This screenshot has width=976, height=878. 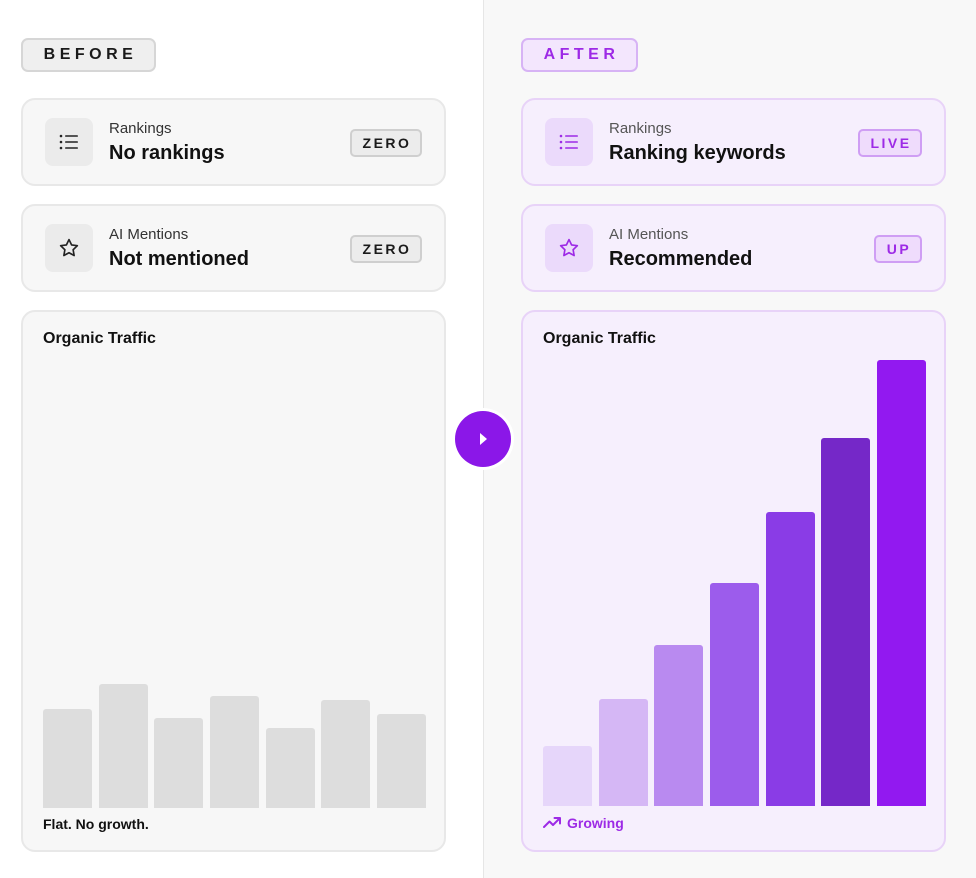 I want to click on ai-mentions-card-after: AI Mentions Recommended UP, so click(x=733, y=248).